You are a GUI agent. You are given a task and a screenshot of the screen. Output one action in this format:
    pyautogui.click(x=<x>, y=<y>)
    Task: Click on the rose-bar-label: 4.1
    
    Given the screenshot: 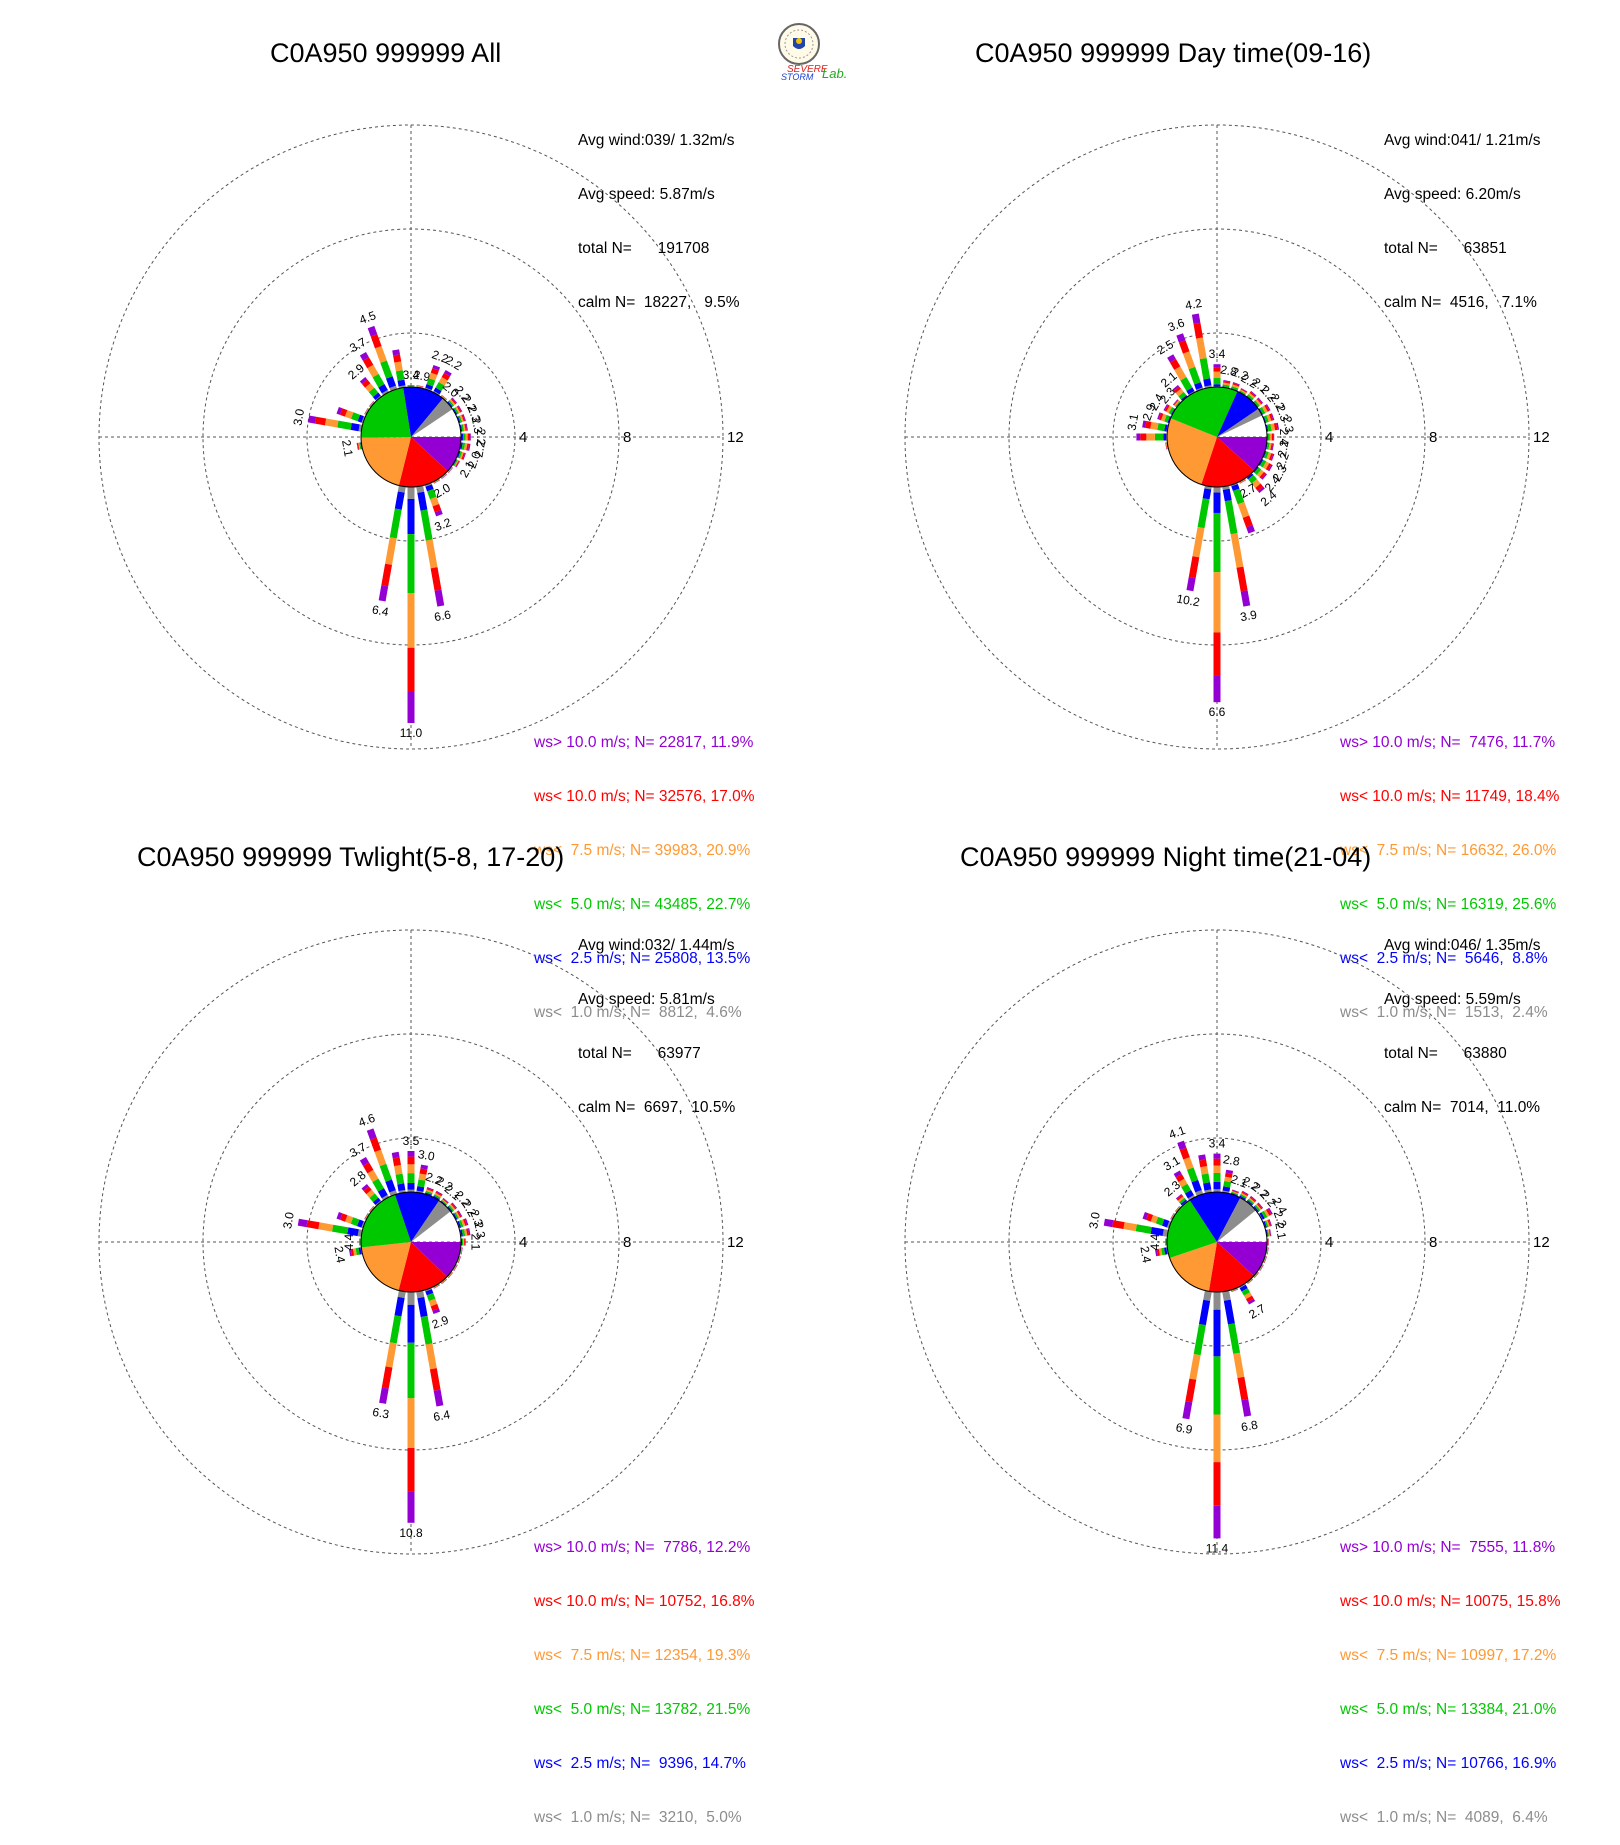 What is the action you would take?
    pyautogui.click(x=1177, y=1132)
    